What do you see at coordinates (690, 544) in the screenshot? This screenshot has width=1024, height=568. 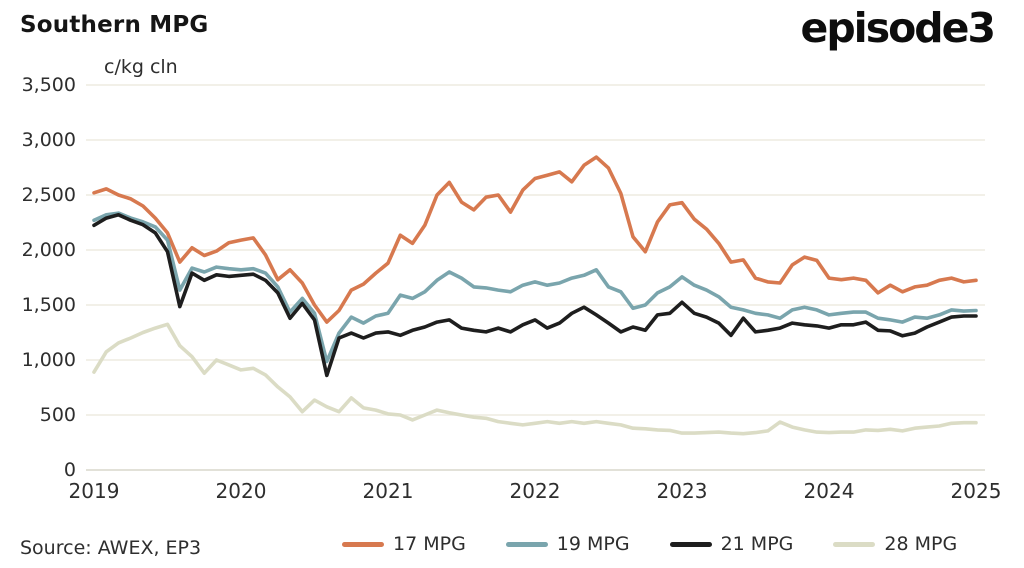 I see `legend-swatch-21-mpg` at bounding box center [690, 544].